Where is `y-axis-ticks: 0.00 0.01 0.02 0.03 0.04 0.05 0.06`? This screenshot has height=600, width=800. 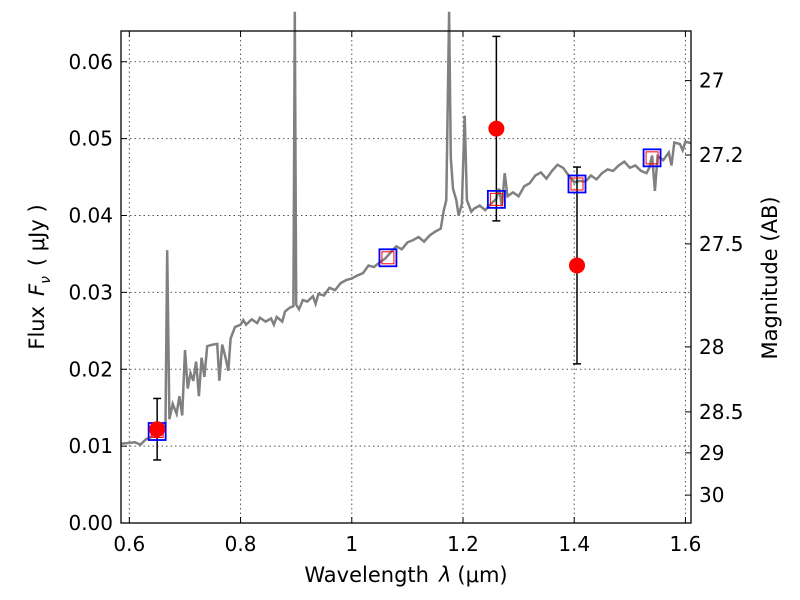 y-axis-ticks: 0.00 0.01 0.02 0.03 0.04 0.05 0.06 is located at coordinates (97, 292).